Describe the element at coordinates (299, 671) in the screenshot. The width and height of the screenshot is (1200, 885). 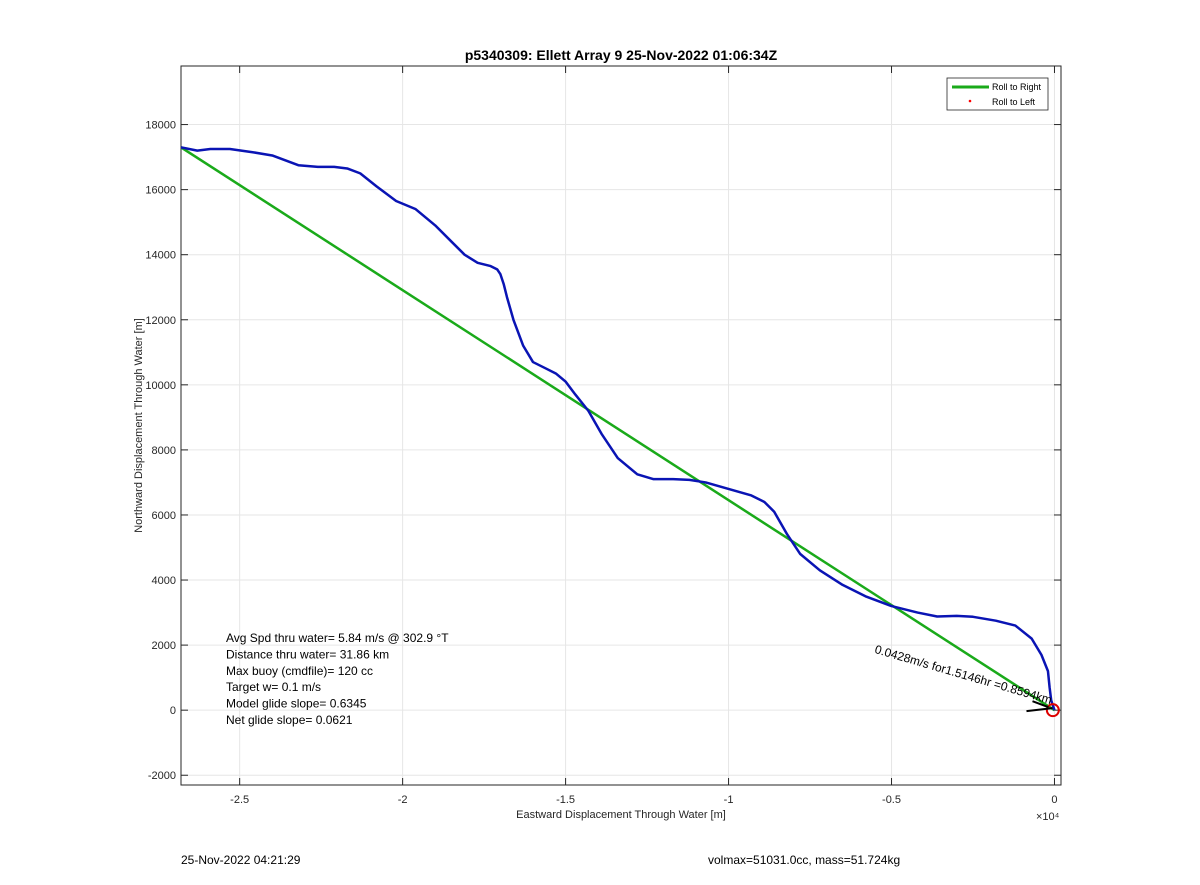
I see `stats-line-max-buoy: Max buoy (cmdfile)= 120 cc` at that location.